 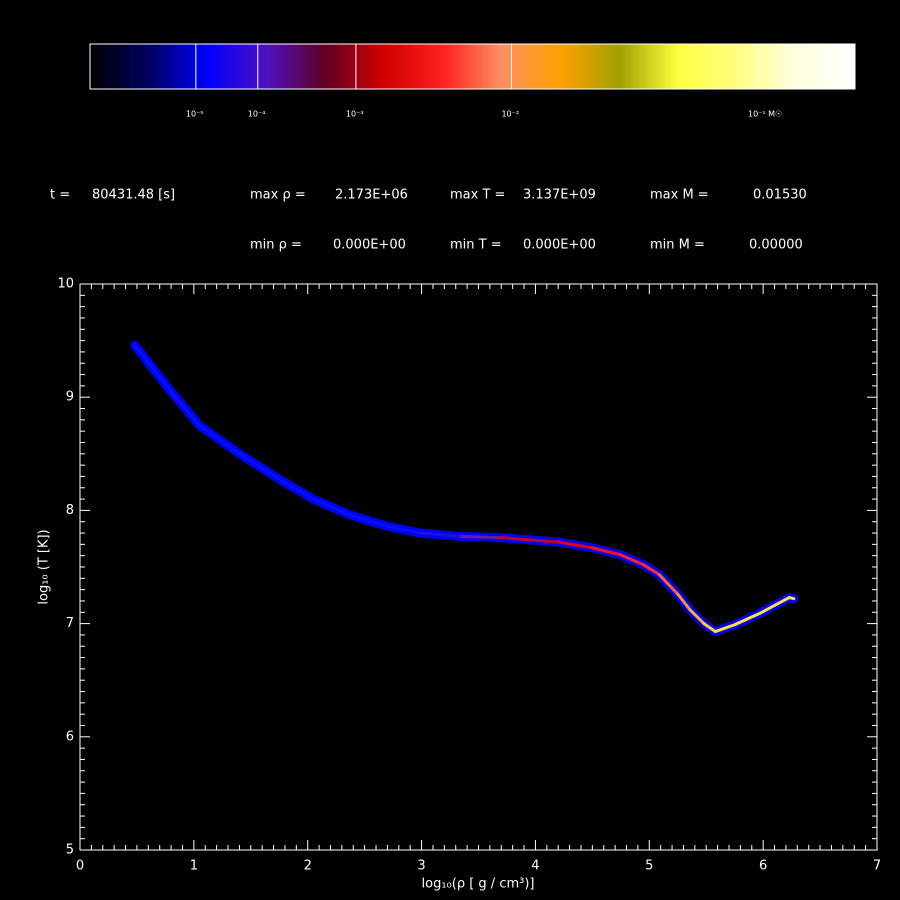 I want to click on y-tick-label: 10, so click(x=65, y=284).